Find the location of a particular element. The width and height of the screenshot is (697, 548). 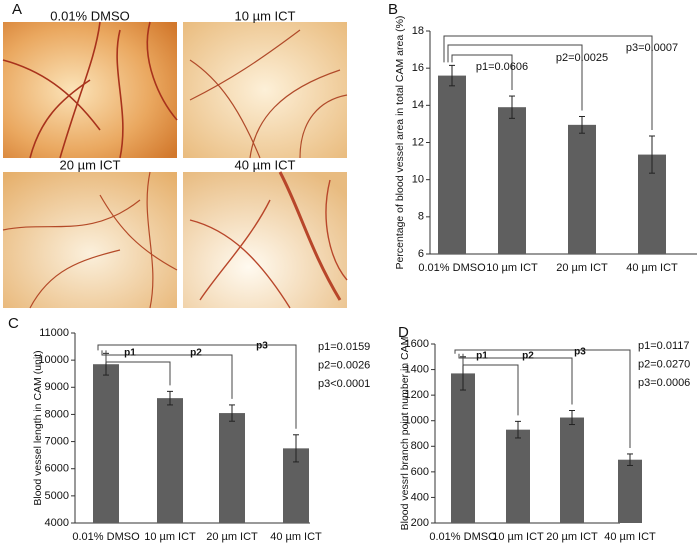

annotation: p2=0.0025 is located at coordinates (582, 58).